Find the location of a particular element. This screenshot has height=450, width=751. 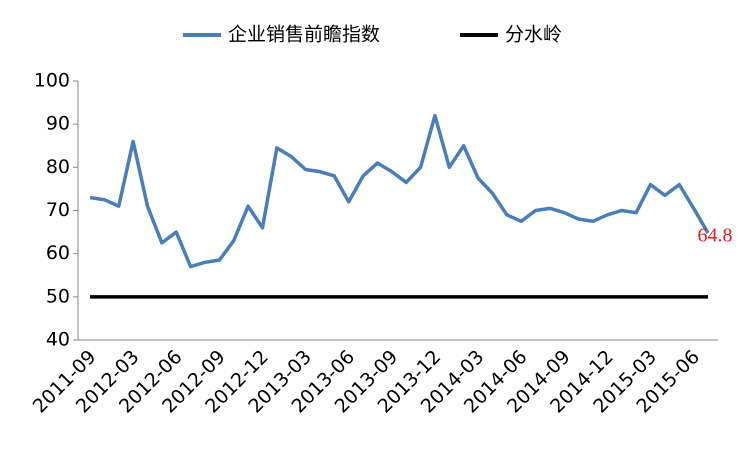

y-tick-label: 40 is located at coordinates (58, 340).